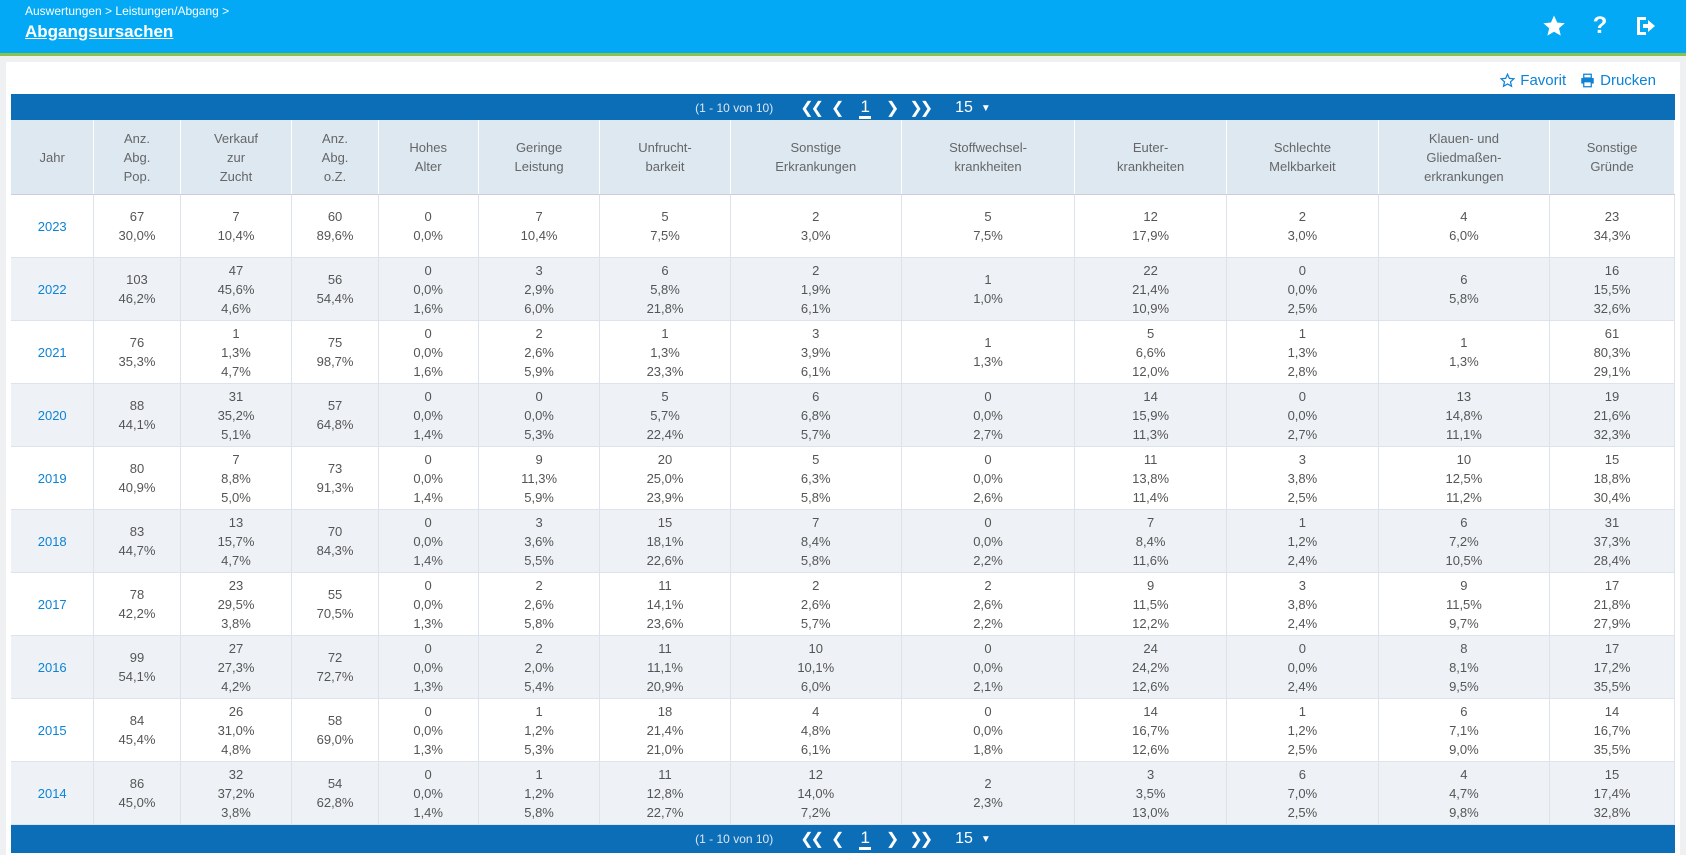 Image resolution: width=1686 pixels, height=855 pixels. What do you see at coordinates (988, 686) in the screenshot?
I see `cell-value: 2,1%` at bounding box center [988, 686].